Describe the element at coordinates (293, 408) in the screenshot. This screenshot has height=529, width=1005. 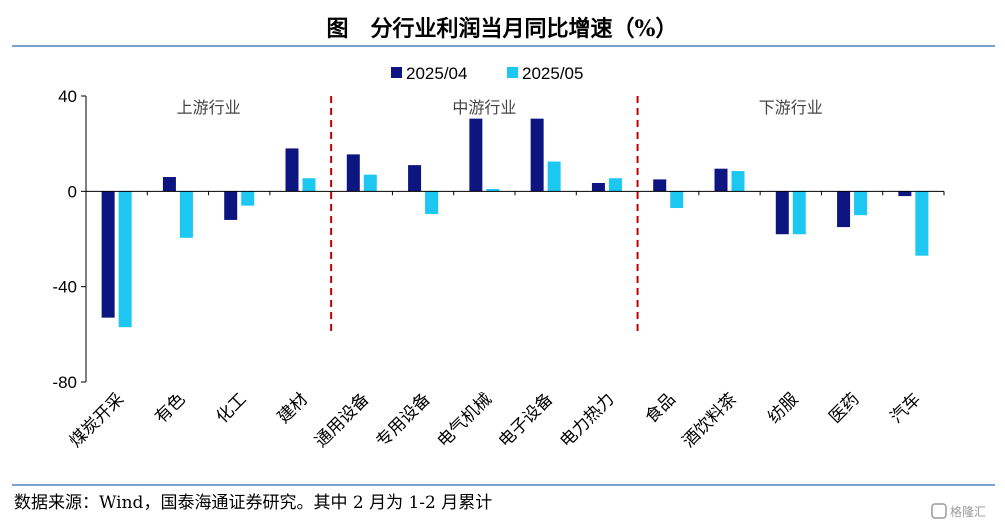
I see `category-label: 建材` at that location.